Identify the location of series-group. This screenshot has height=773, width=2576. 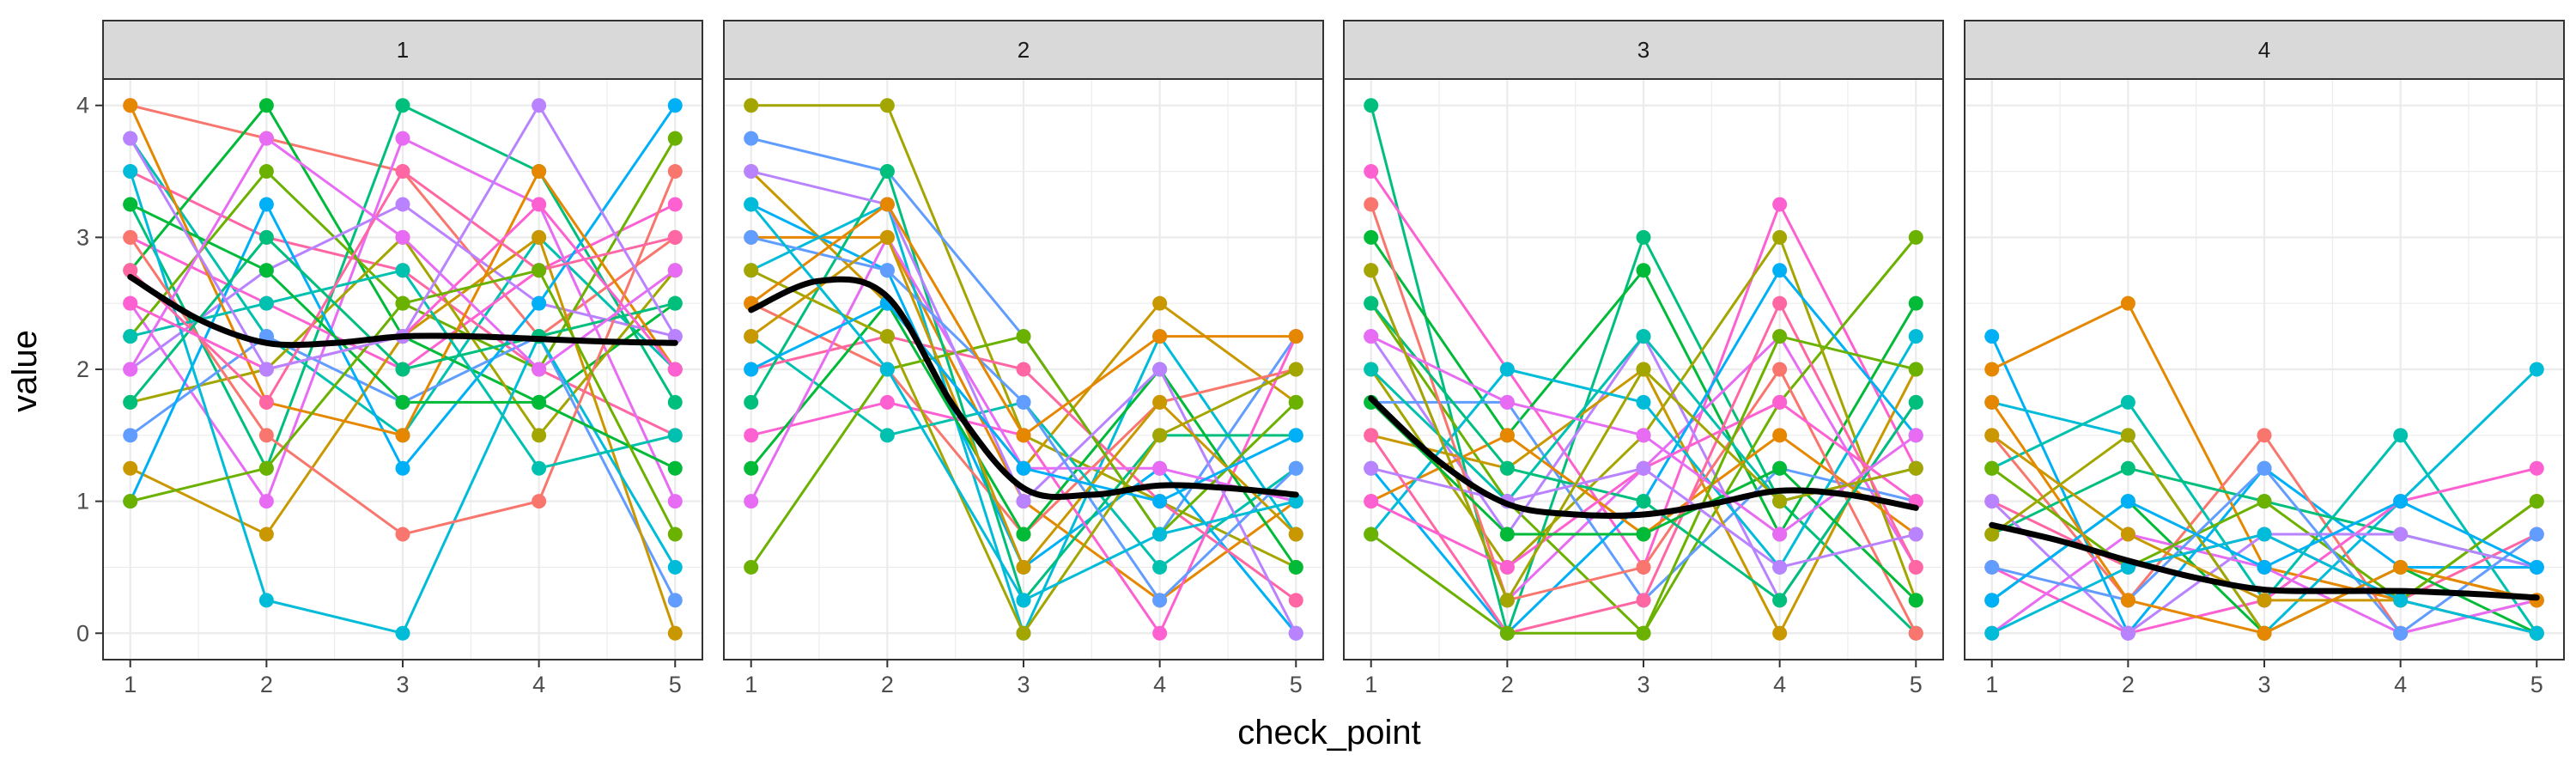
(2264, 468).